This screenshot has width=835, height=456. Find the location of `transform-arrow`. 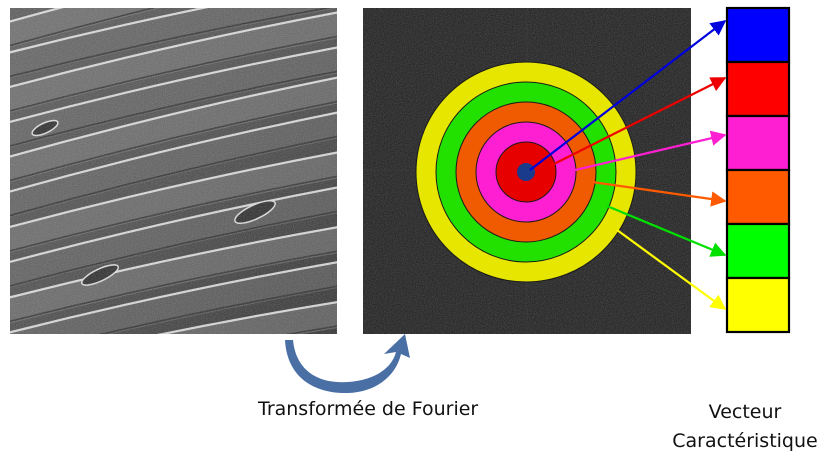

transform-arrow is located at coordinates (347, 364).